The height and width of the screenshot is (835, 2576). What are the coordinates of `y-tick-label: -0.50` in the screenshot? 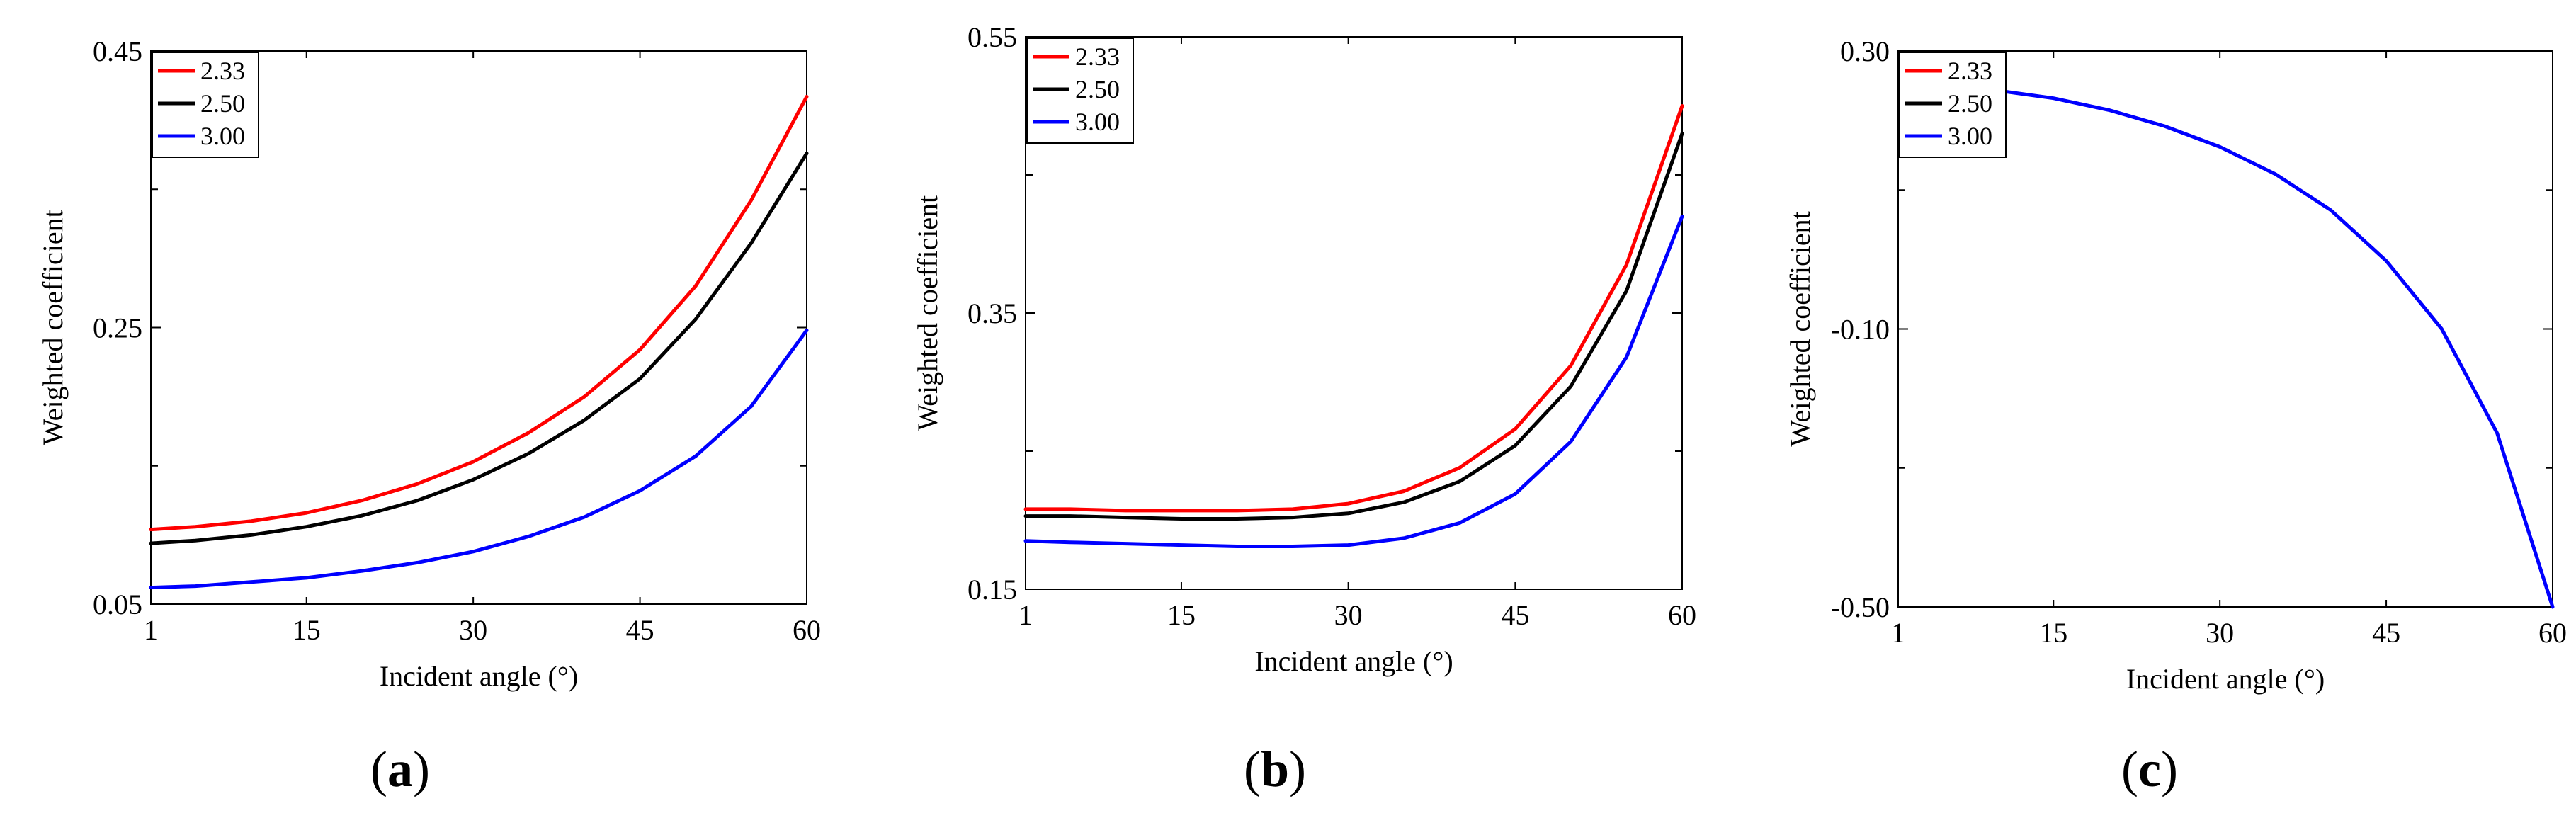 It's located at (1860, 607).